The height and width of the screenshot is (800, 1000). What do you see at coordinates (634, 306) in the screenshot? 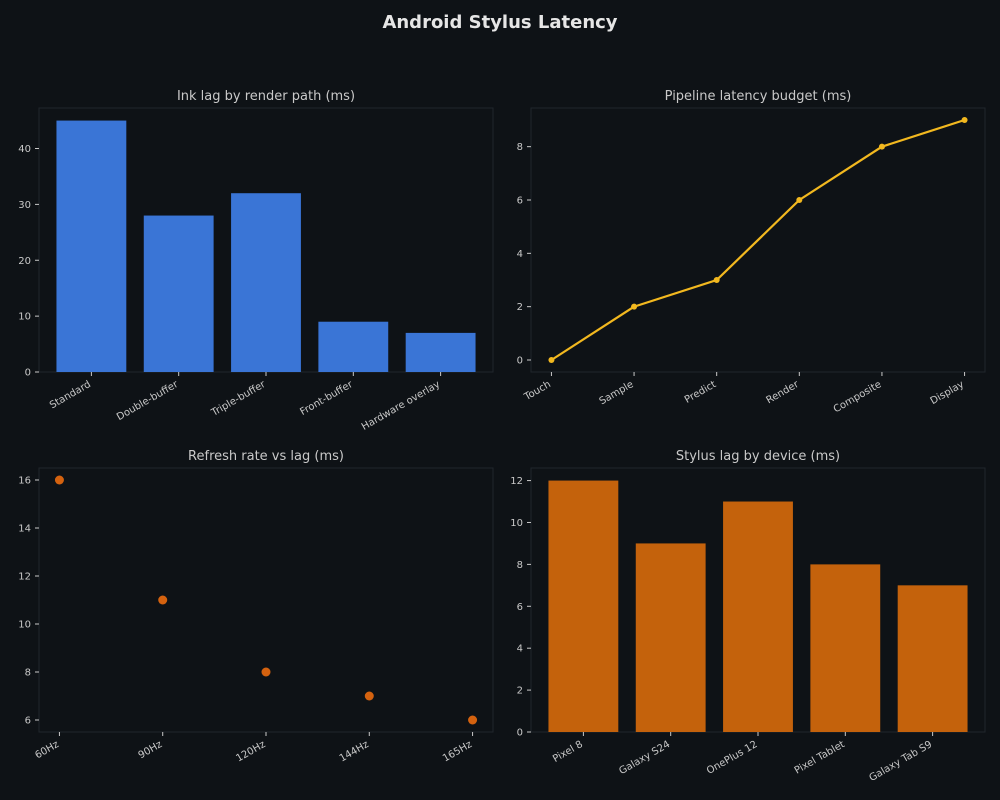
I see `point-sample` at bounding box center [634, 306].